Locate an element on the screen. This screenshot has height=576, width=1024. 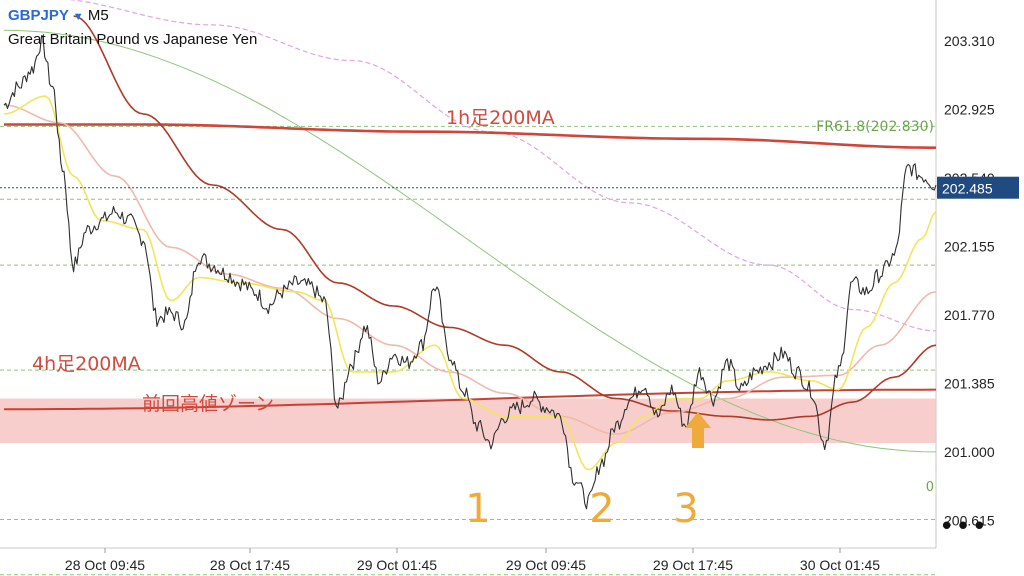
swing-label-1: 1 is located at coordinates (477, 509).